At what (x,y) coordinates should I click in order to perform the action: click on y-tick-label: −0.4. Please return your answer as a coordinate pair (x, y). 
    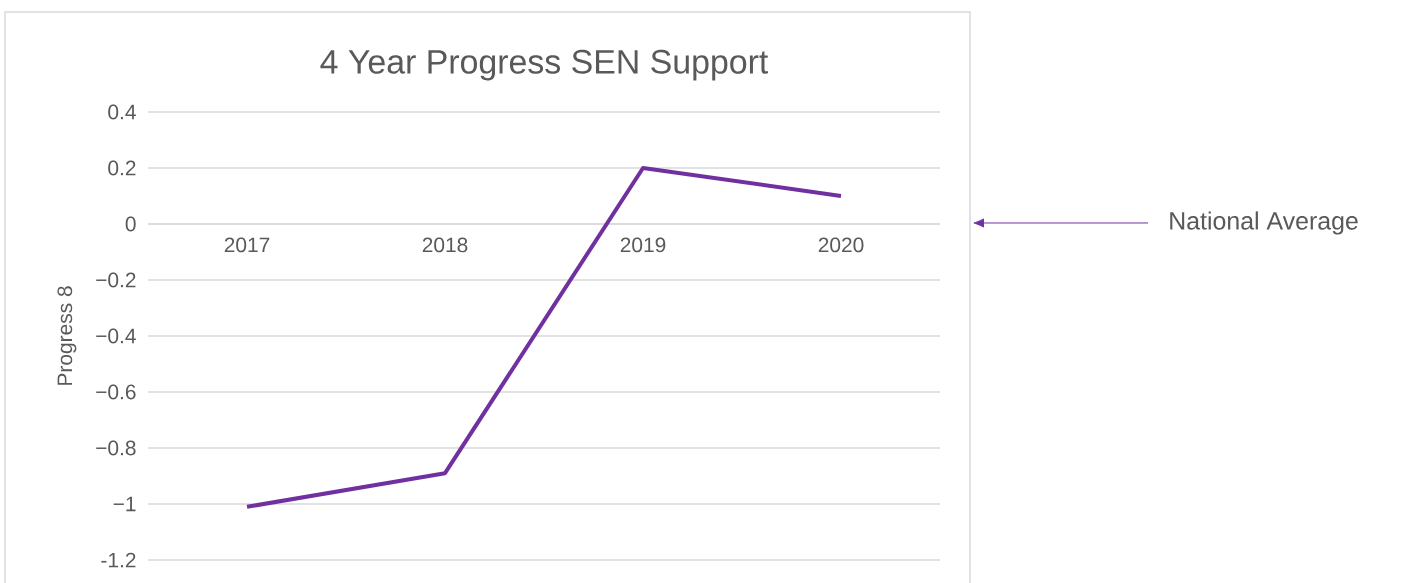
    Looking at the image, I should click on (116, 336).